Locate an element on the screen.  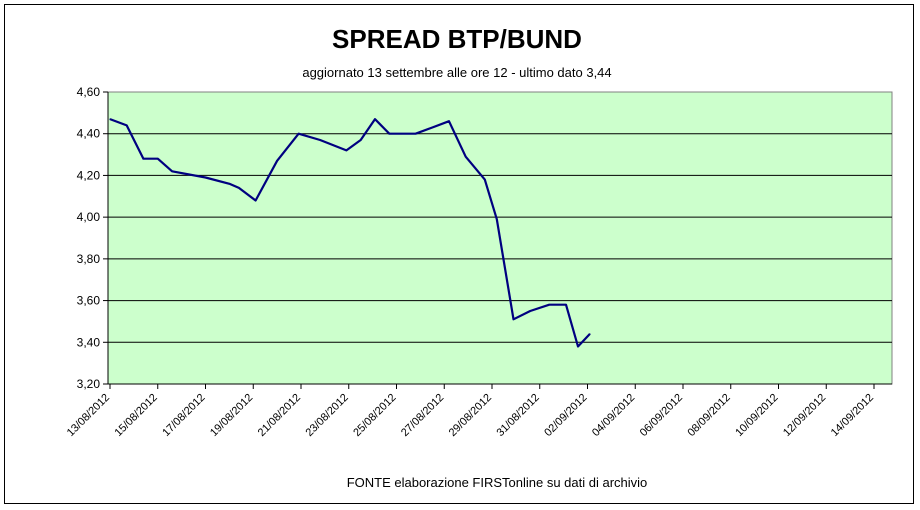
x-tick-label: 04/09/2012 is located at coordinates (613, 415).